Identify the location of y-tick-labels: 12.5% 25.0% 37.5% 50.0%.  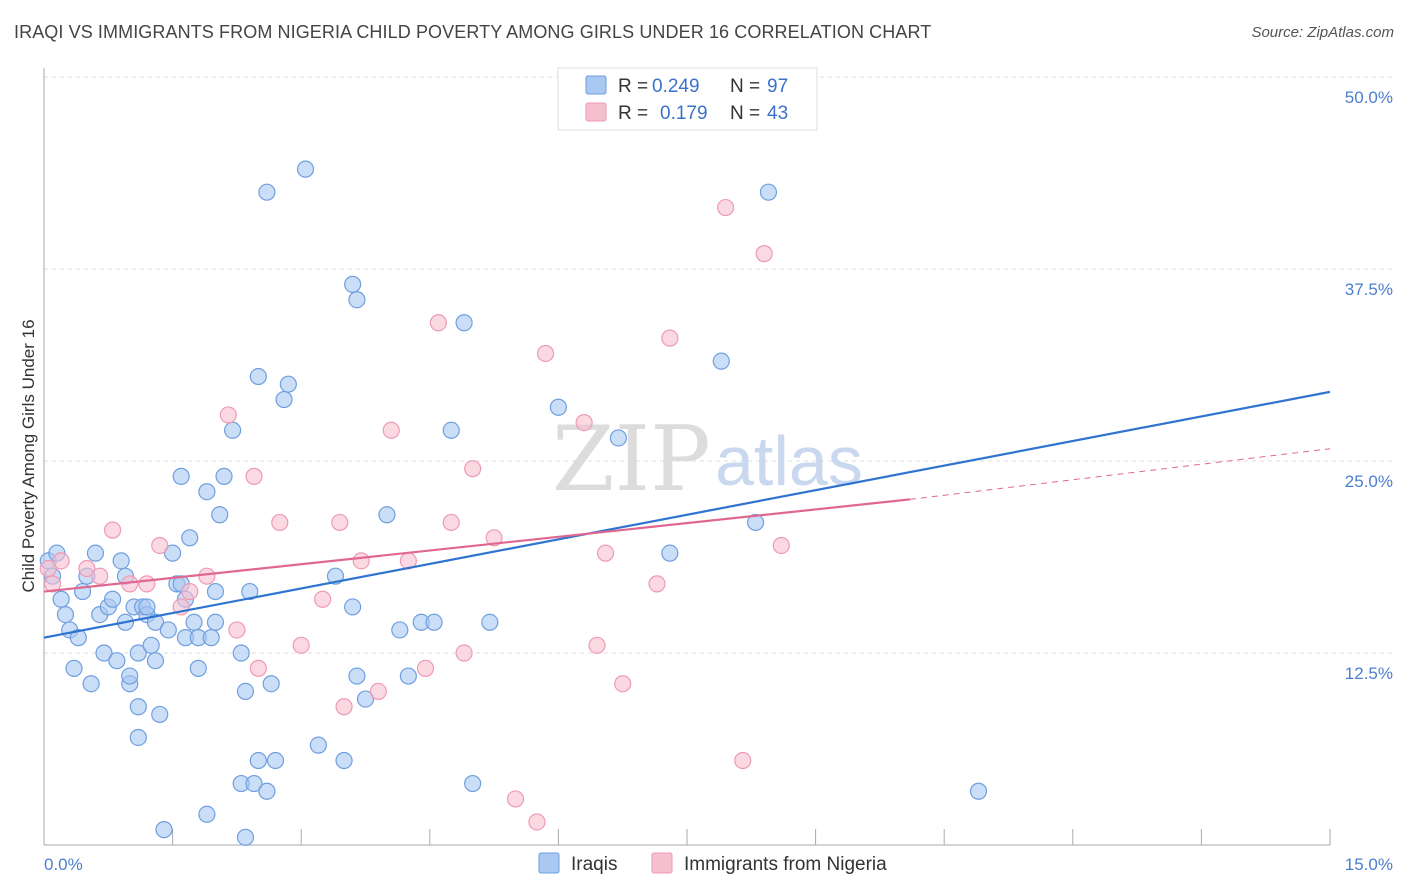
(1369, 385).